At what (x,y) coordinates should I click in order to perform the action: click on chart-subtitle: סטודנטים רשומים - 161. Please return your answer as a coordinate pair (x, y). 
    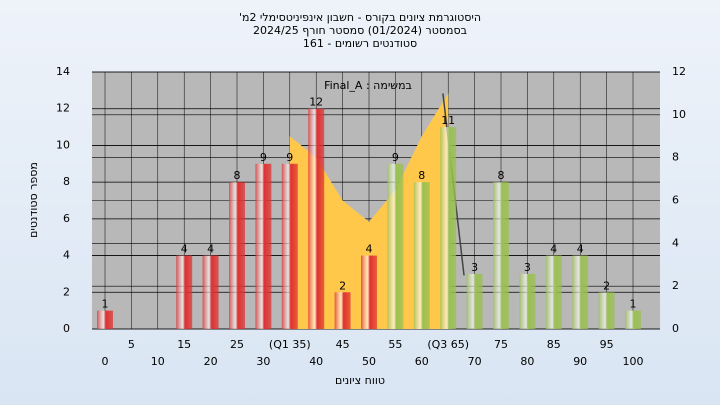
    Looking at the image, I should click on (360, 43).